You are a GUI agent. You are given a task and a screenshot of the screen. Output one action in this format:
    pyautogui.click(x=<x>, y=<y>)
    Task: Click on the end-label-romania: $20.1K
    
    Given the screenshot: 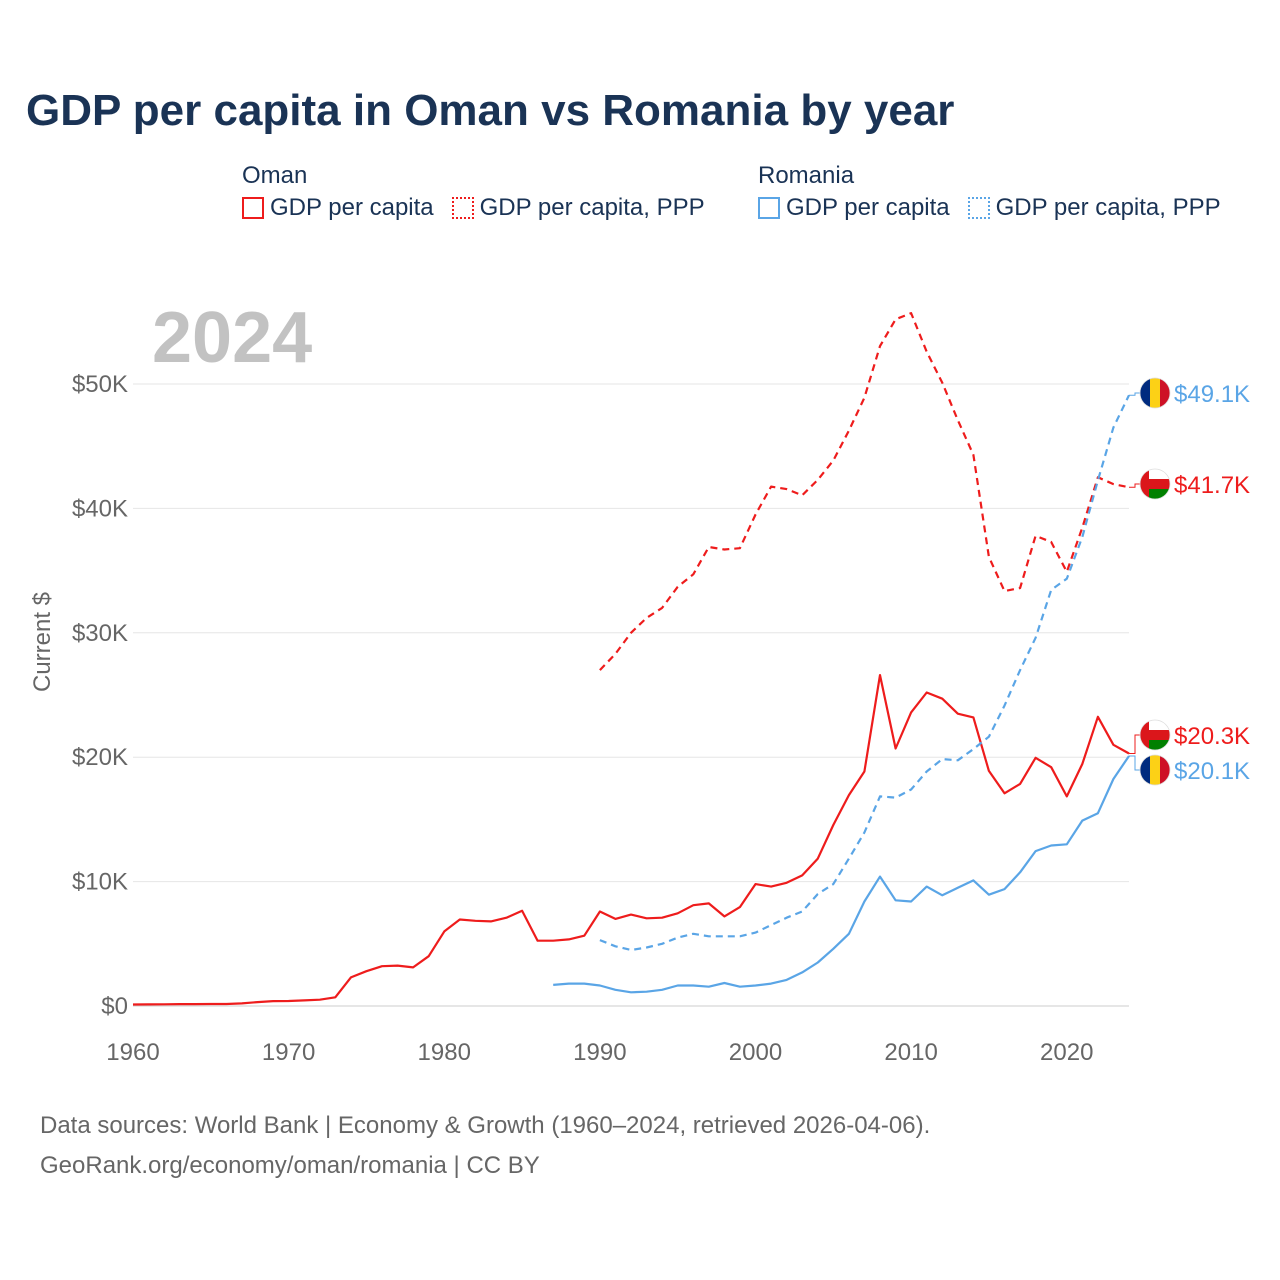 What is the action you would take?
    pyautogui.click(x=1189, y=770)
    